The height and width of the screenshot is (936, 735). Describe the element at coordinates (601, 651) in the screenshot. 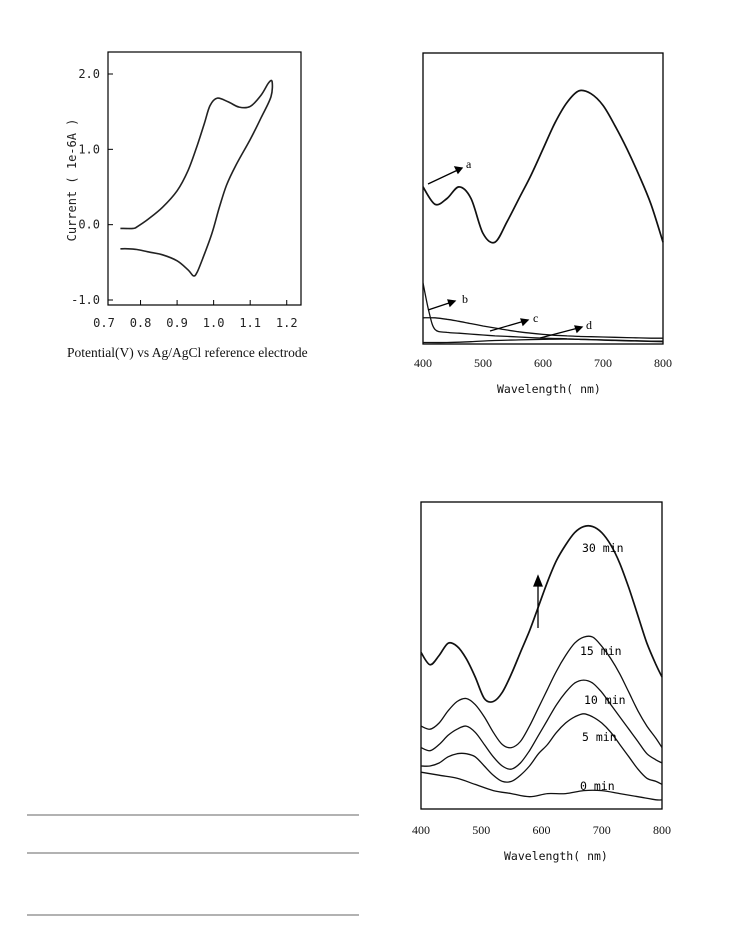

I see `time-label-15: 15 min` at that location.